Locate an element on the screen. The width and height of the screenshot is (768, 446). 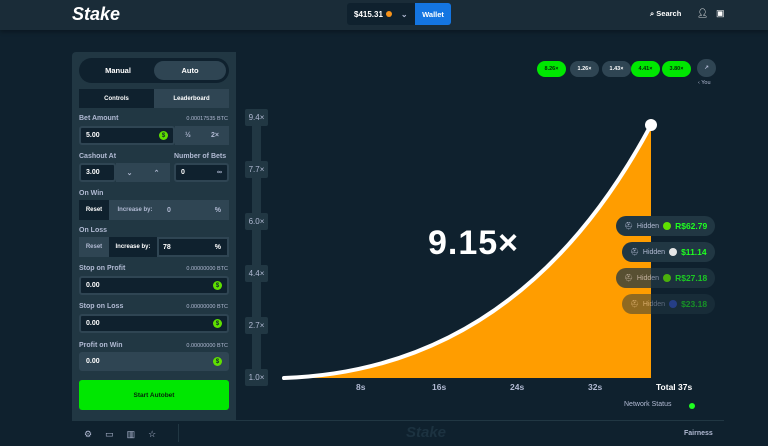
stop-loss-label: Stop on Loss is located at coordinates (101, 306).